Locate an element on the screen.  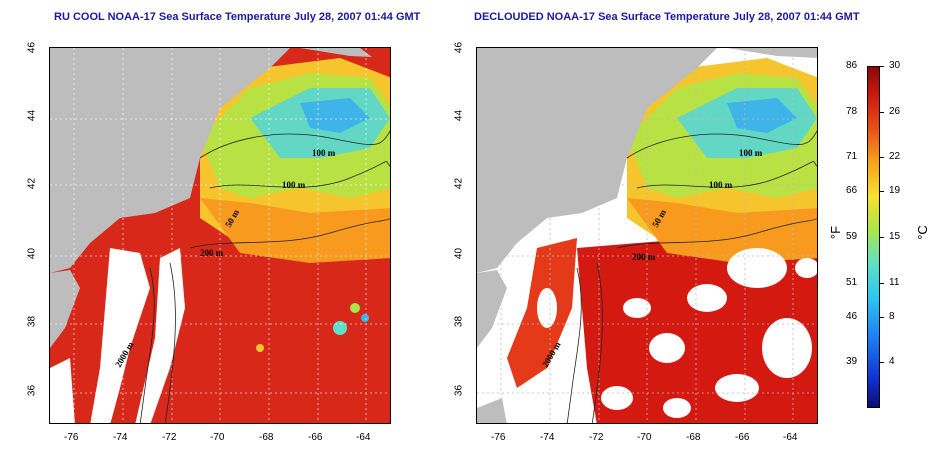
celsius-unit: °C is located at coordinates (922, 232).